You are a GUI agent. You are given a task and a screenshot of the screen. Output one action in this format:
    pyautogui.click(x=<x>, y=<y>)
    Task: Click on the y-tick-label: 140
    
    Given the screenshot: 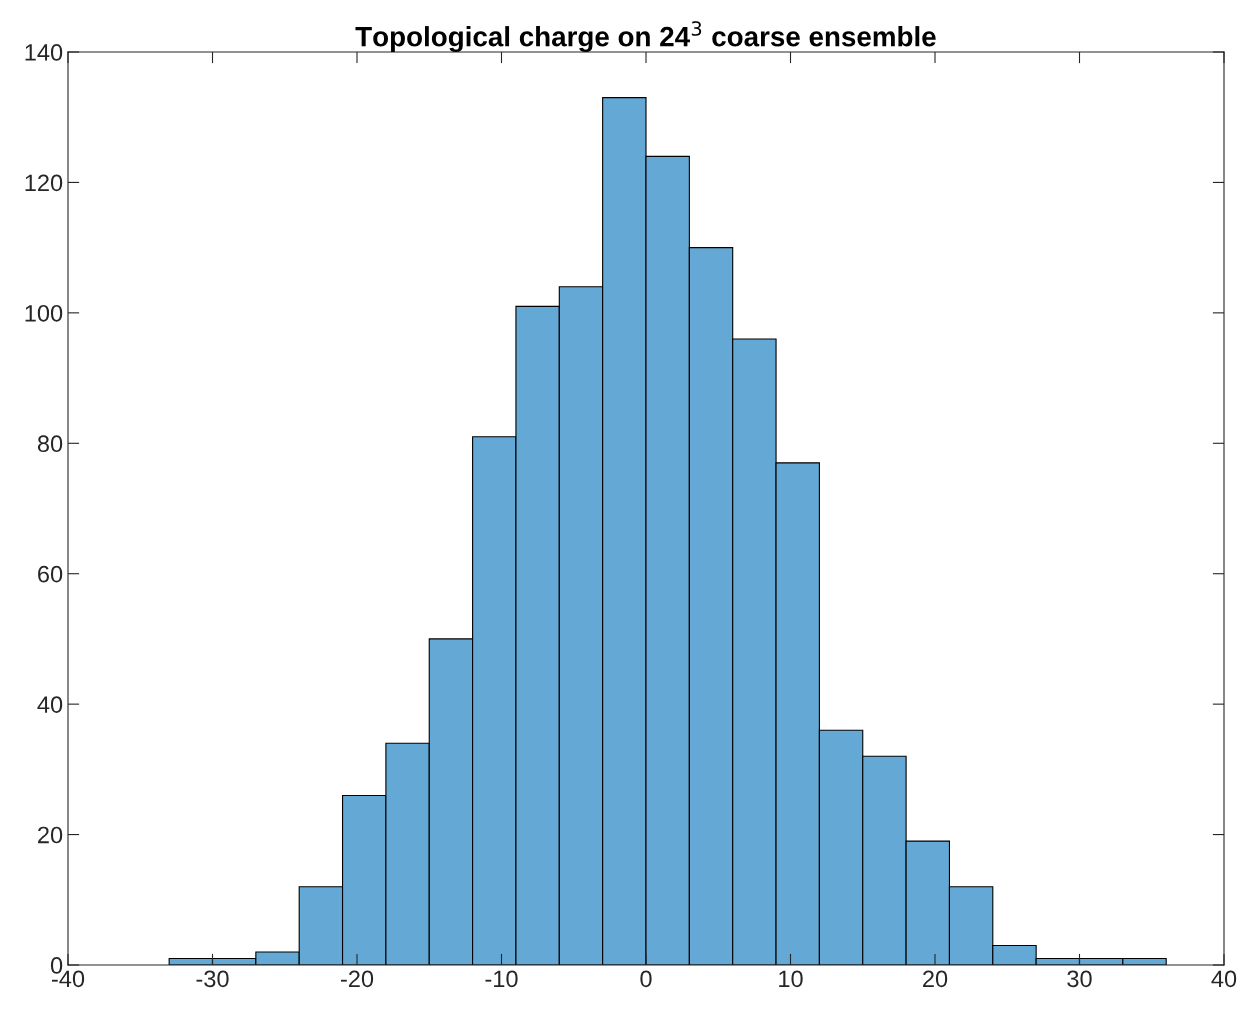 What is the action you would take?
    pyautogui.click(x=44, y=52)
    